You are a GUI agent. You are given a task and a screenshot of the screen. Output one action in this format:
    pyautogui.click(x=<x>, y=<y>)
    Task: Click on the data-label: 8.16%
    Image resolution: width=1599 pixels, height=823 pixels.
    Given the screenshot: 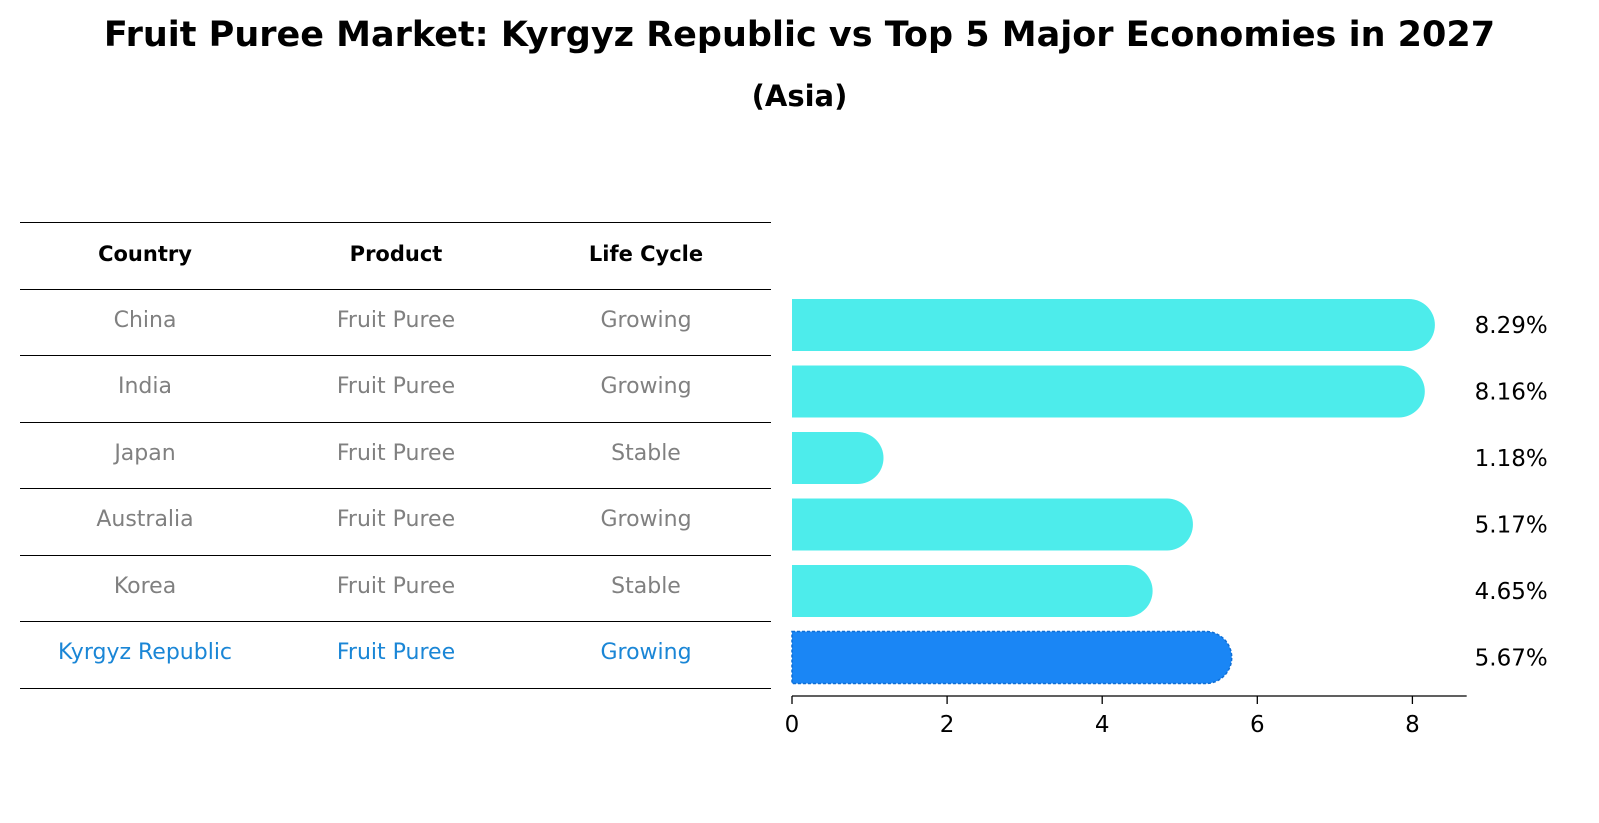 What is the action you would take?
    pyautogui.click(x=1511, y=393)
    